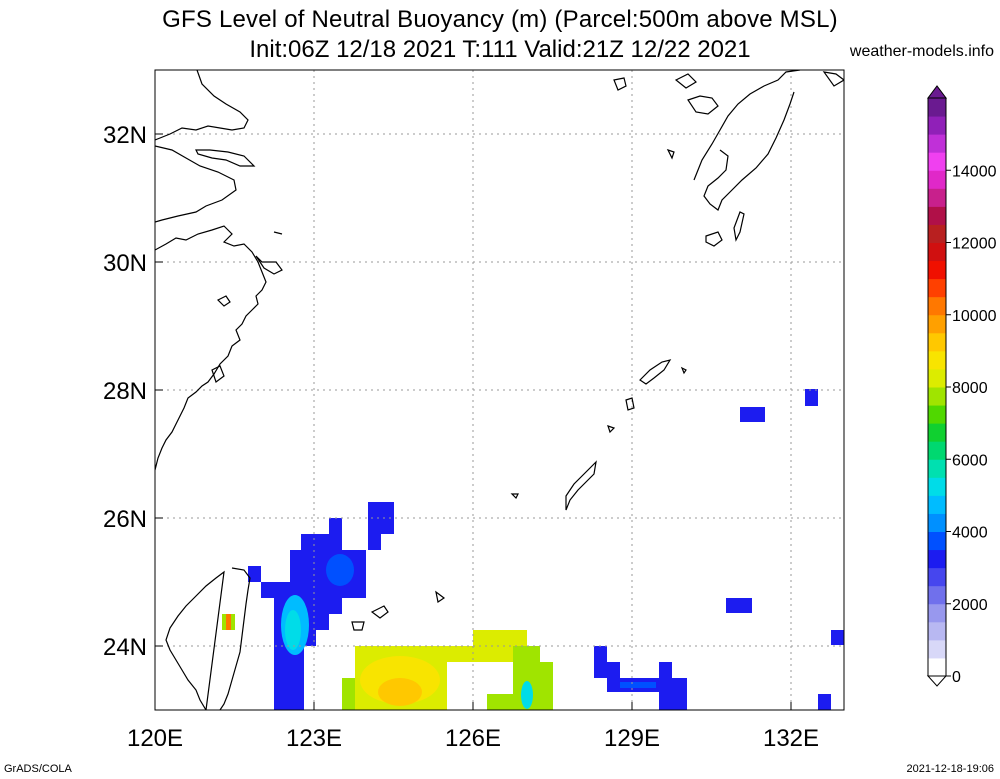  I want to click on y-tick-label: 32N, so click(125, 135).